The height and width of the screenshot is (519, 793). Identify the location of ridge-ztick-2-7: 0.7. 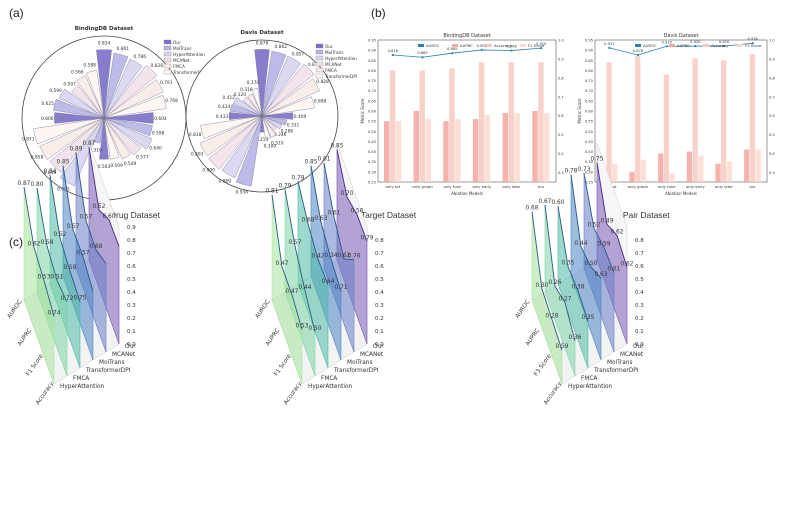
(639, 254).